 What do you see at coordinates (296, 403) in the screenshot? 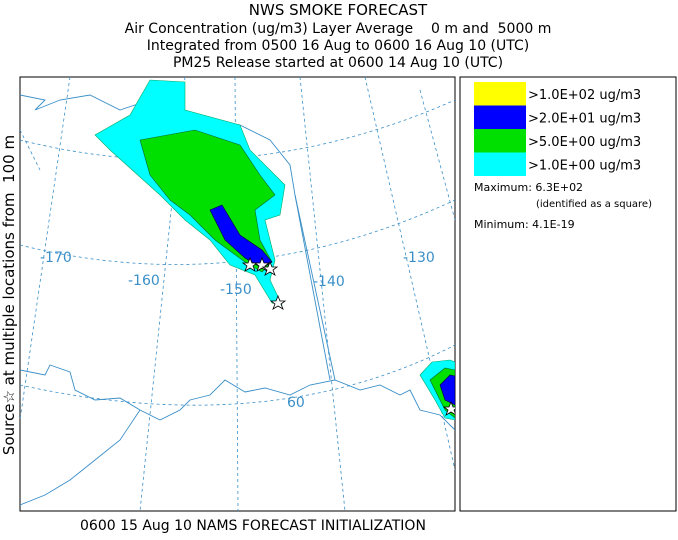
I see `map-label: 60` at bounding box center [296, 403].